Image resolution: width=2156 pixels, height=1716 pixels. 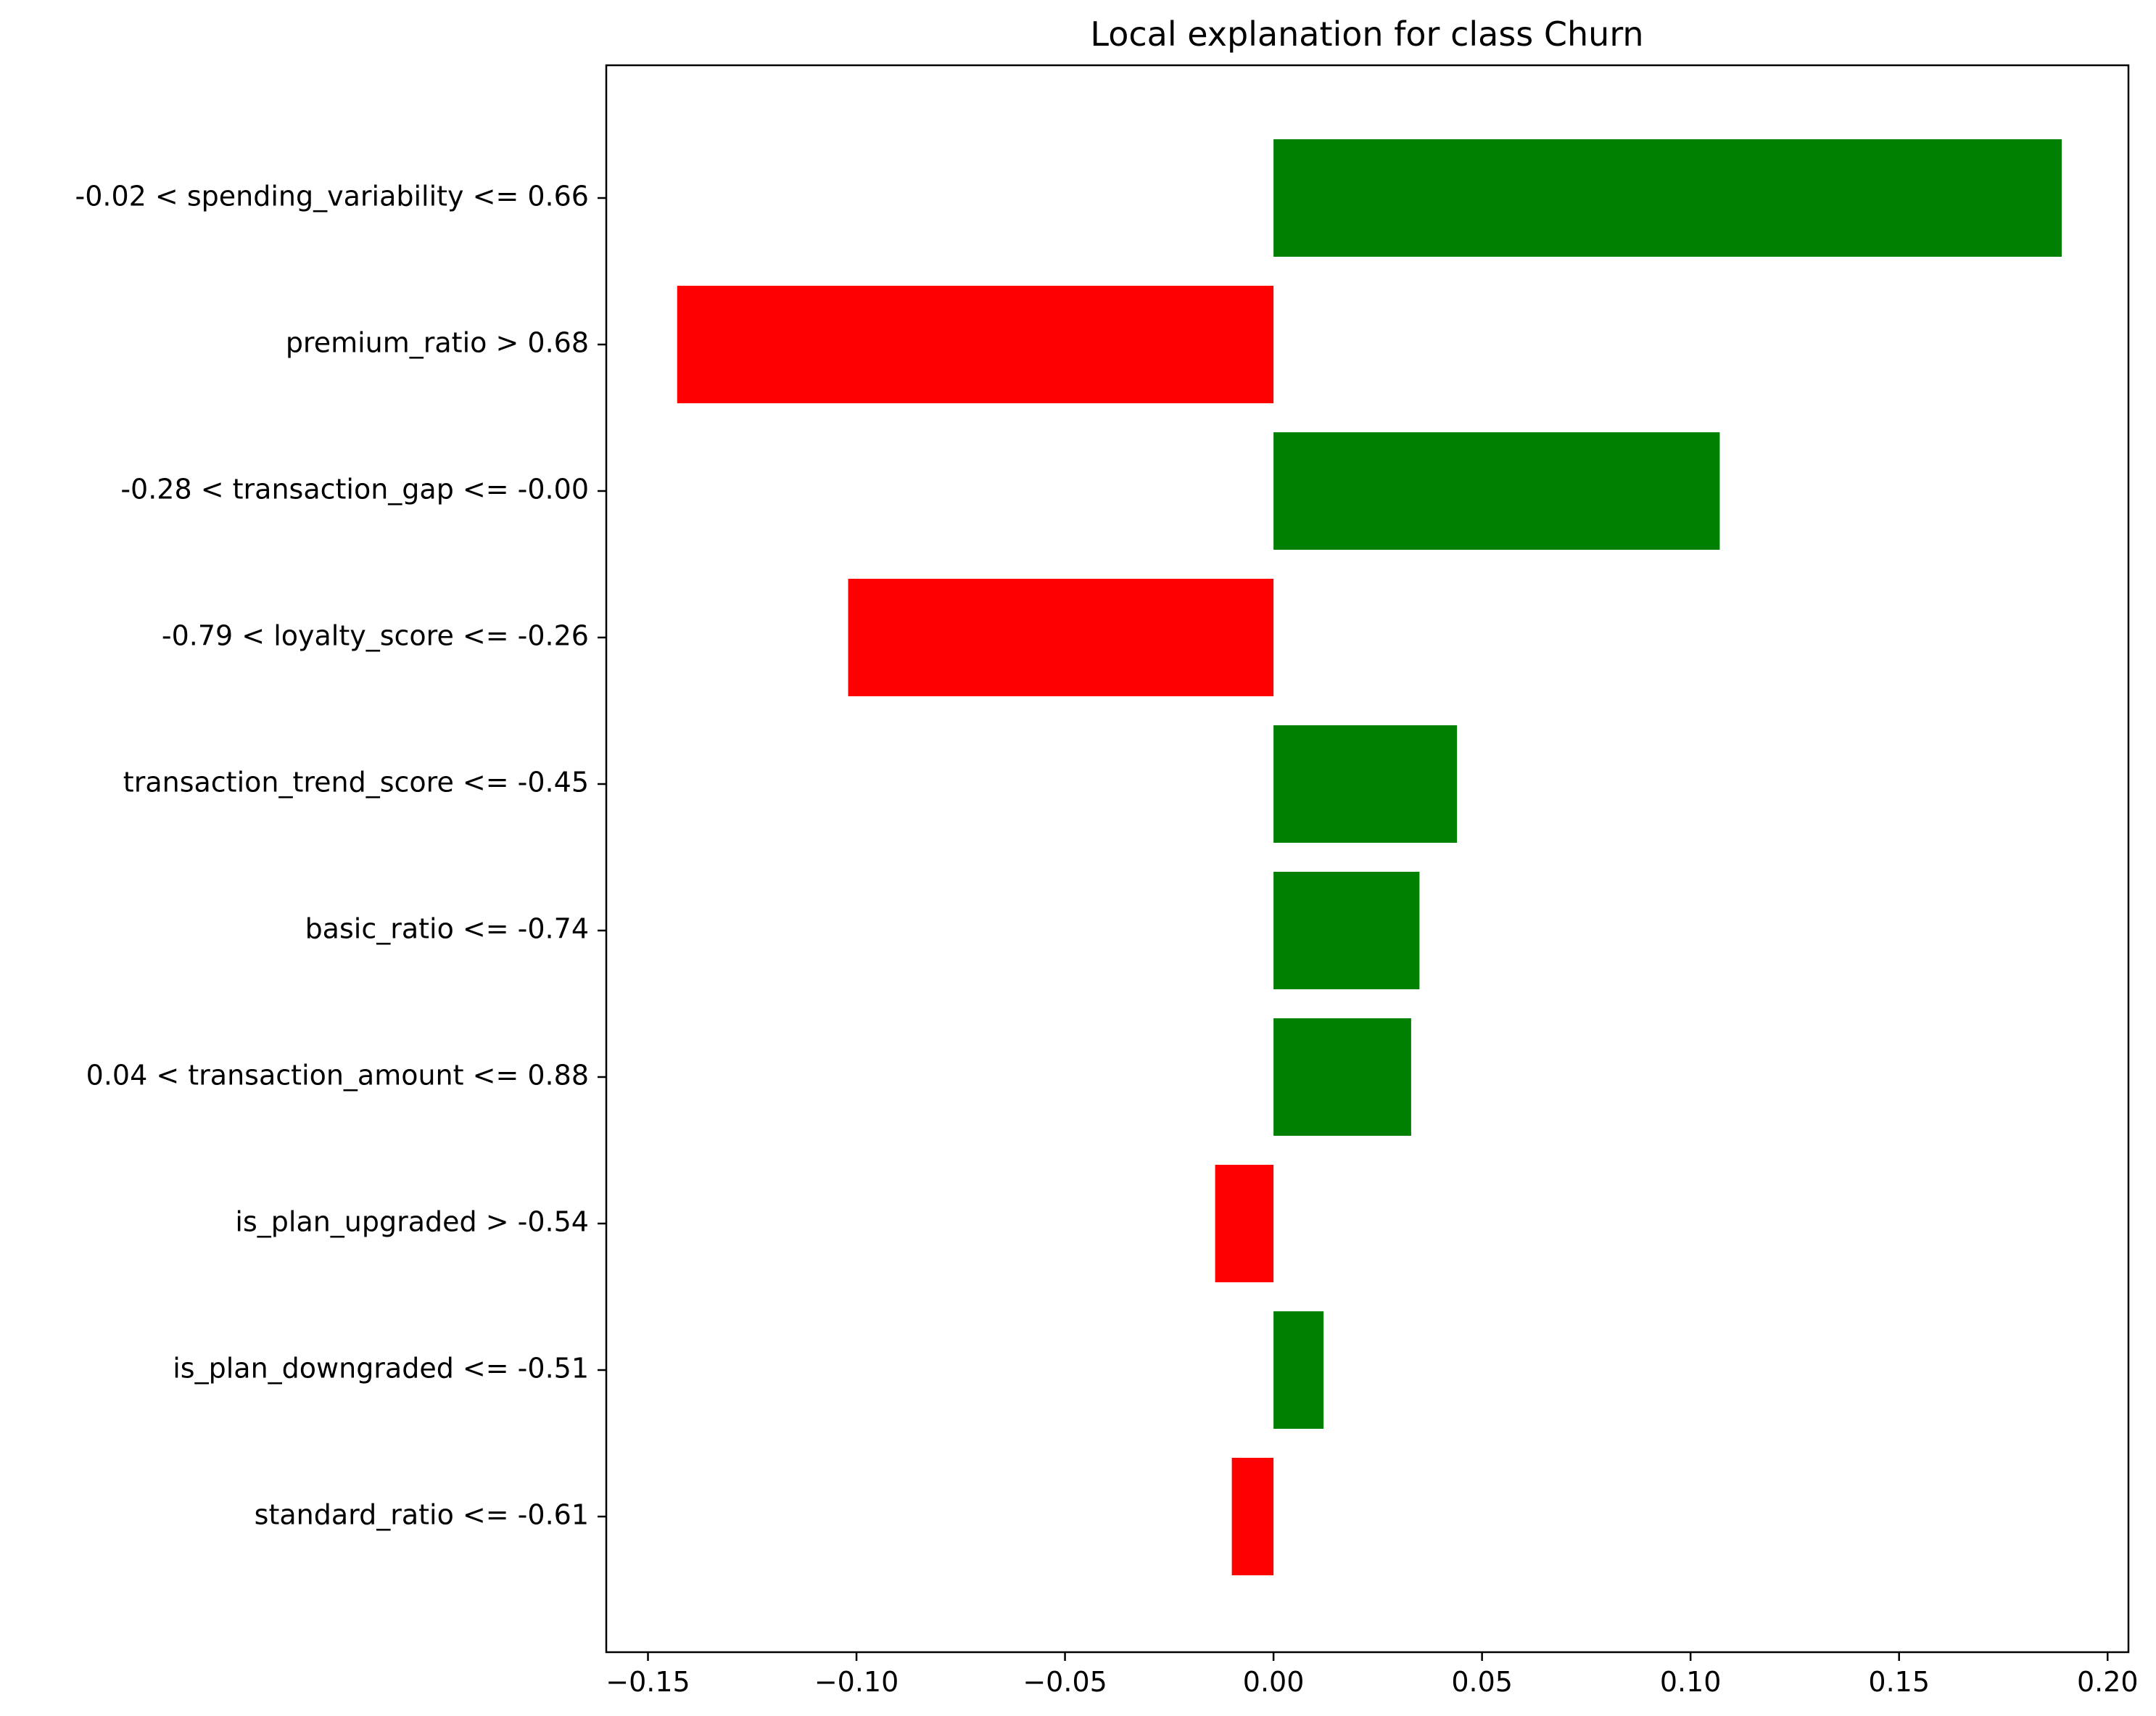 I want to click on x-tick-label: 0.20, so click(x=2108, y=1682).